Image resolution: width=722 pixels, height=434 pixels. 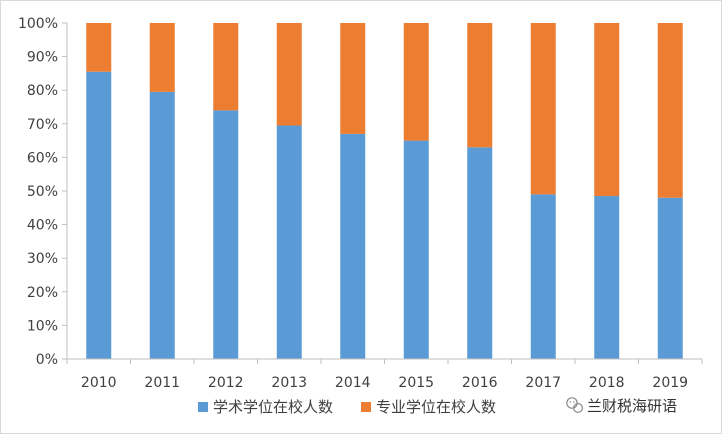 I want to click on y-tick-label: 20%, so click(x=42, y=293).